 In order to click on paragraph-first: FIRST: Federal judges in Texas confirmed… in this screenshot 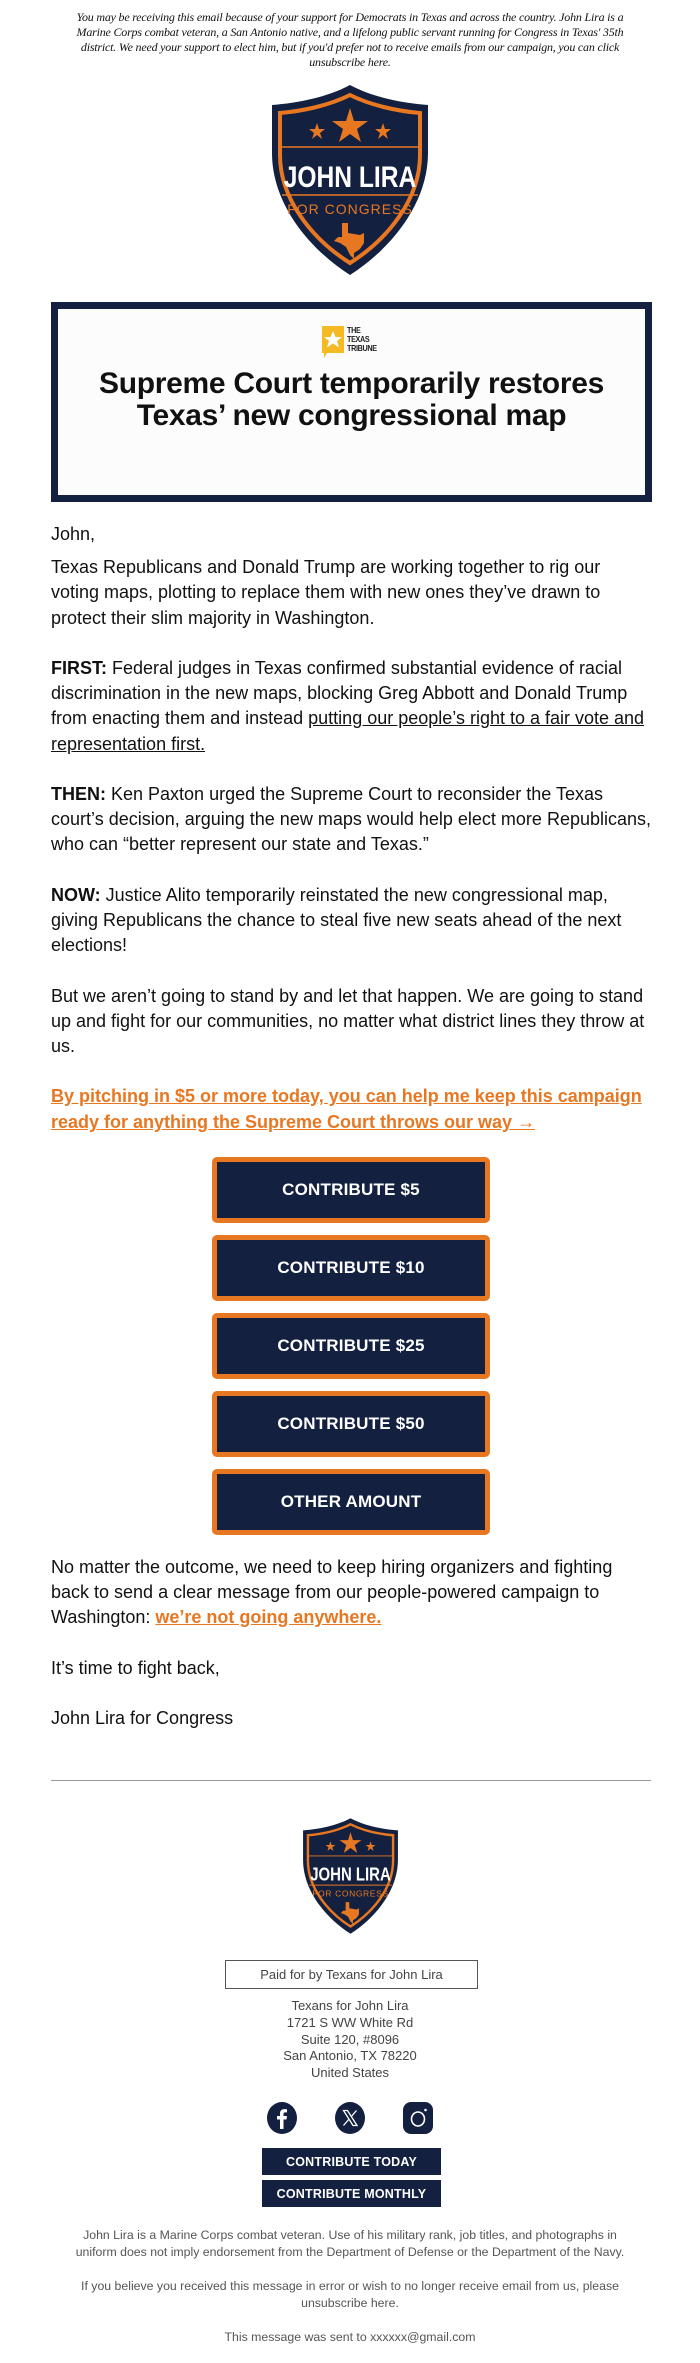, I will do `click(351, 706)`.